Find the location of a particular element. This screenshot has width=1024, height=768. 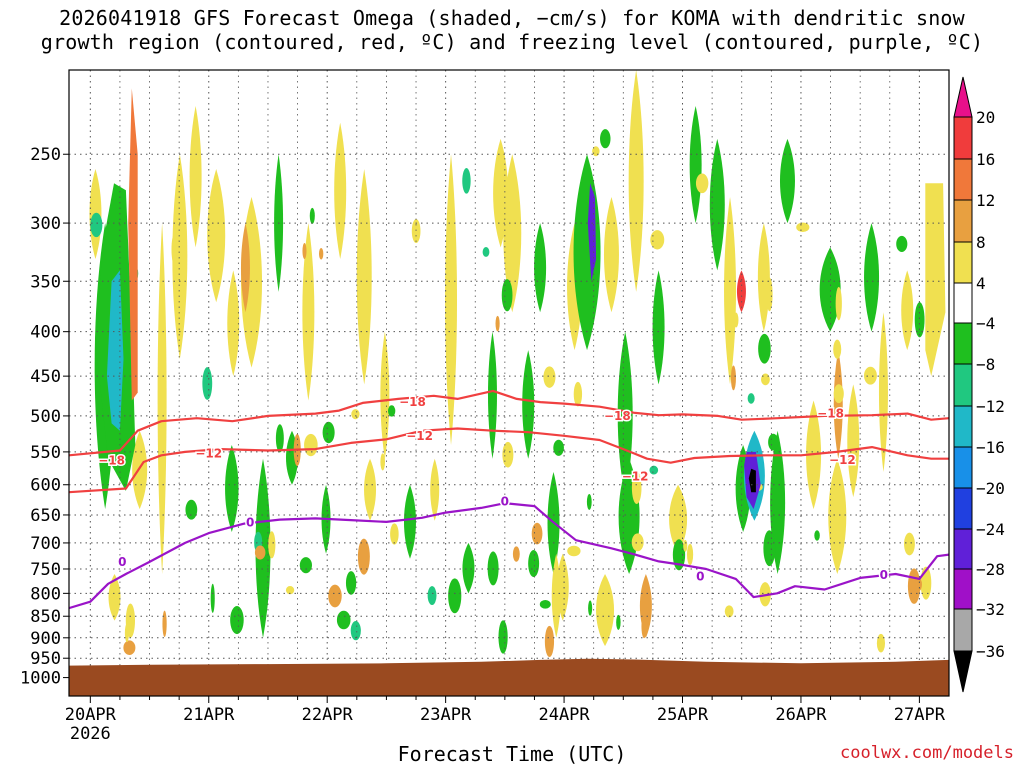

colorbar-top-arrow is located at coordinates (963, 97).